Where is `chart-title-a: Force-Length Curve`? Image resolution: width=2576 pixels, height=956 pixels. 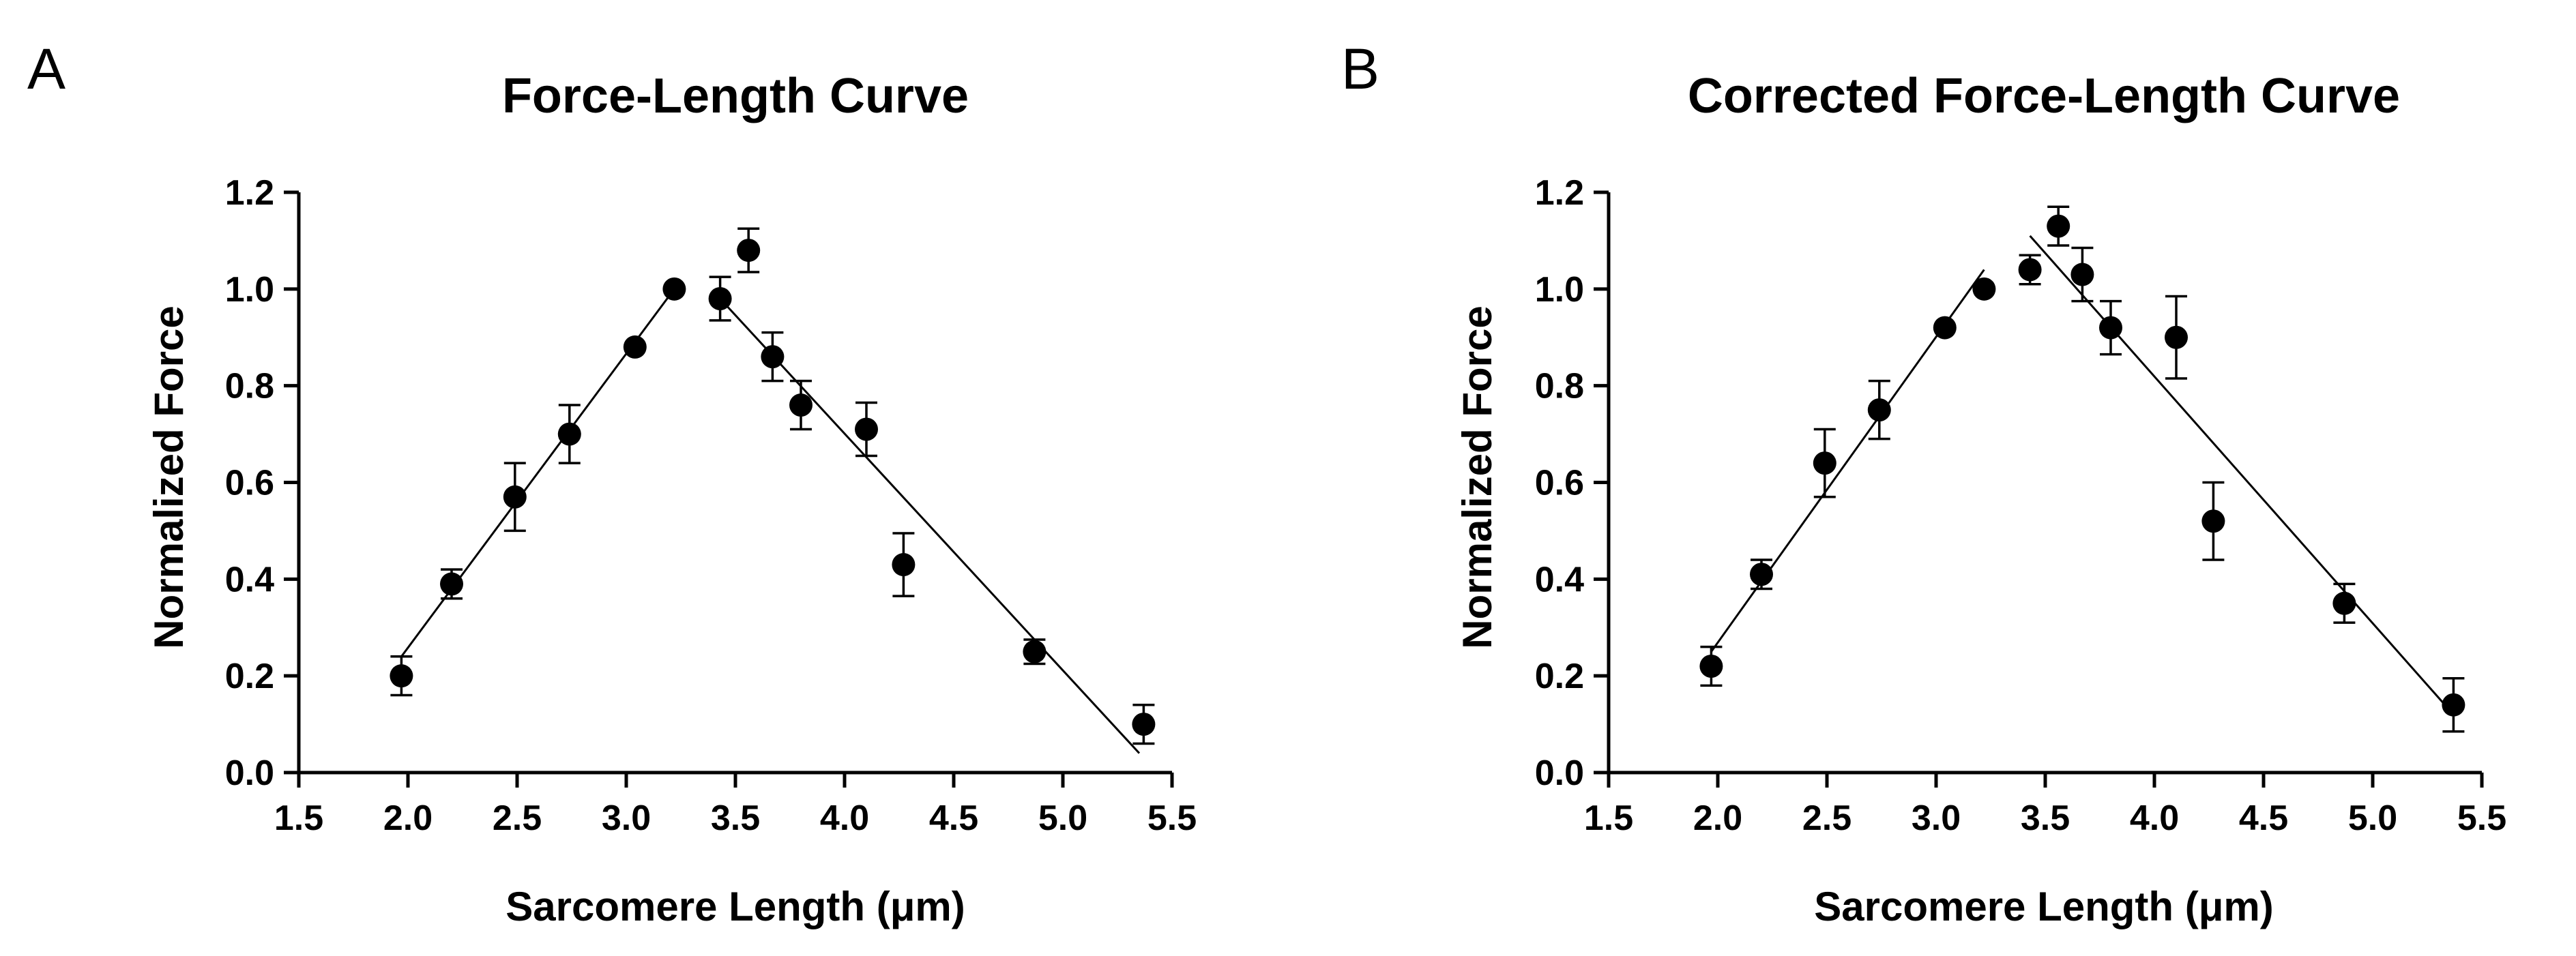
chart-title-a: Force-Length Curve is located at coordinates (735, 96).